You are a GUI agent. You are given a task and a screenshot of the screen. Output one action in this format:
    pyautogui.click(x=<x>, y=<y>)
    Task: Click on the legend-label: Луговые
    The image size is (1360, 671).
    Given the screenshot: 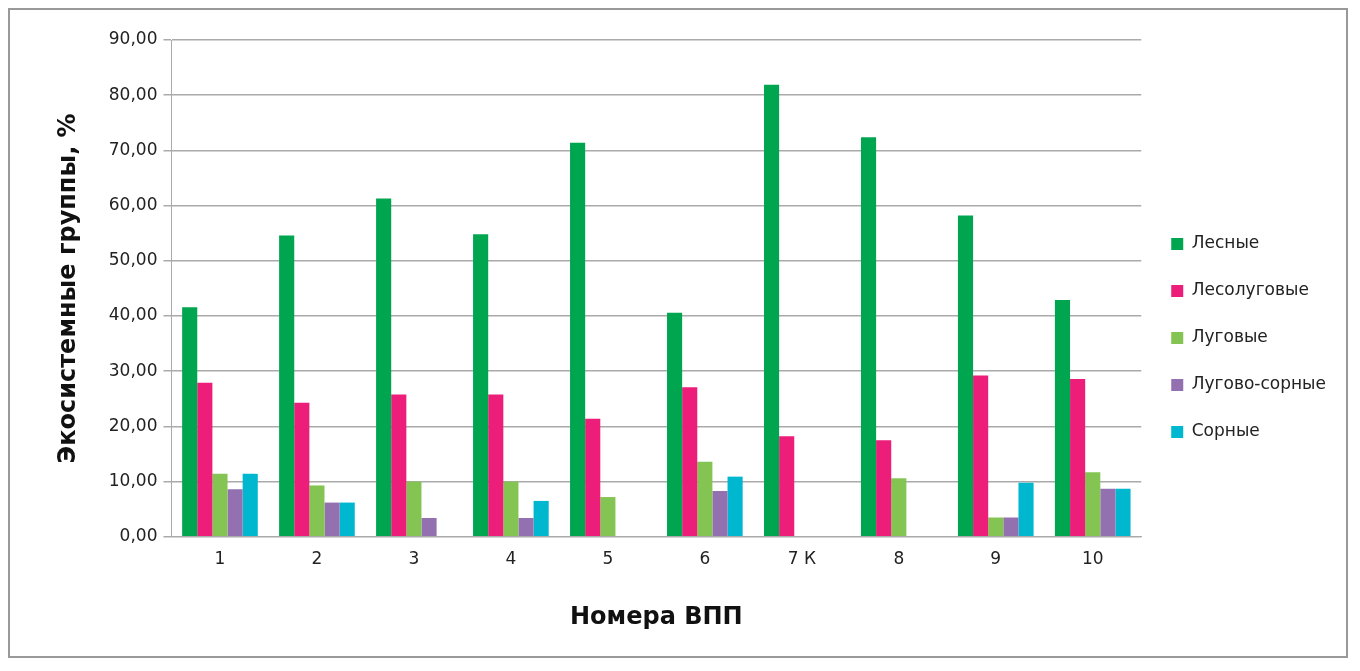 What is the action you would take?
    pyautogui.click(x=1229, y=336)
    